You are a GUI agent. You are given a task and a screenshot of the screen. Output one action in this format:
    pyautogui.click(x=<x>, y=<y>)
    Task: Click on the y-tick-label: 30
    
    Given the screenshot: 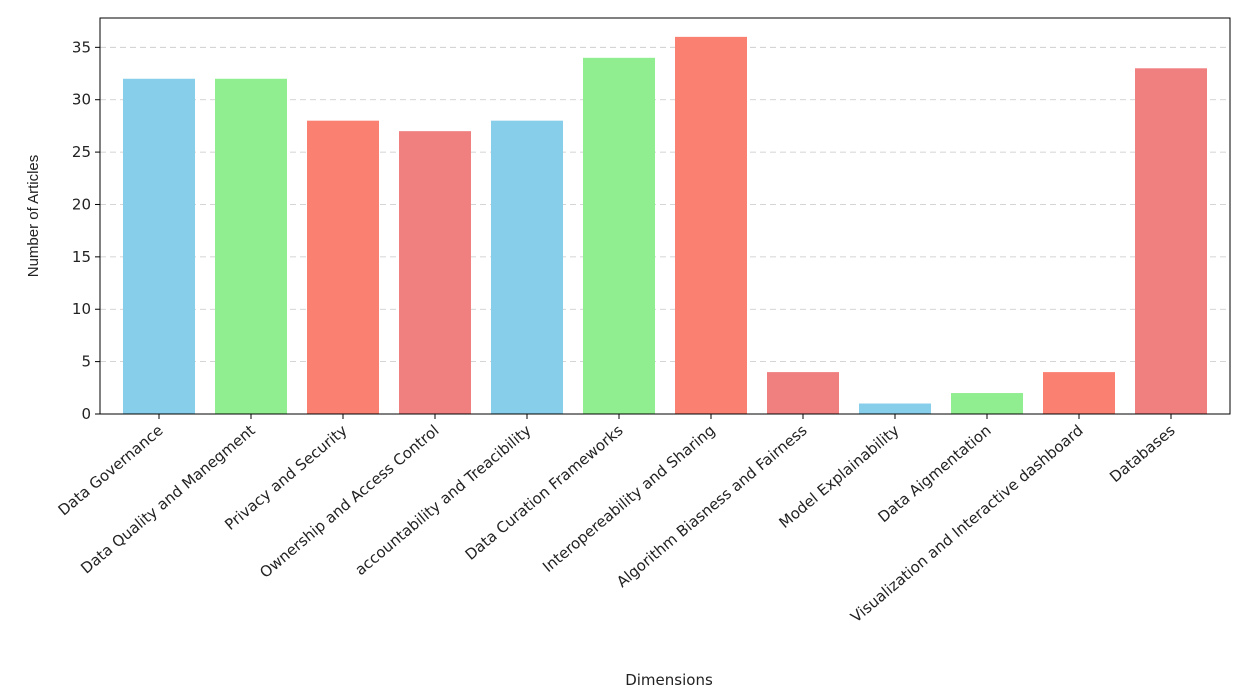 What is the action you would take?
    pyautogui.click(x=81, y=100)
    